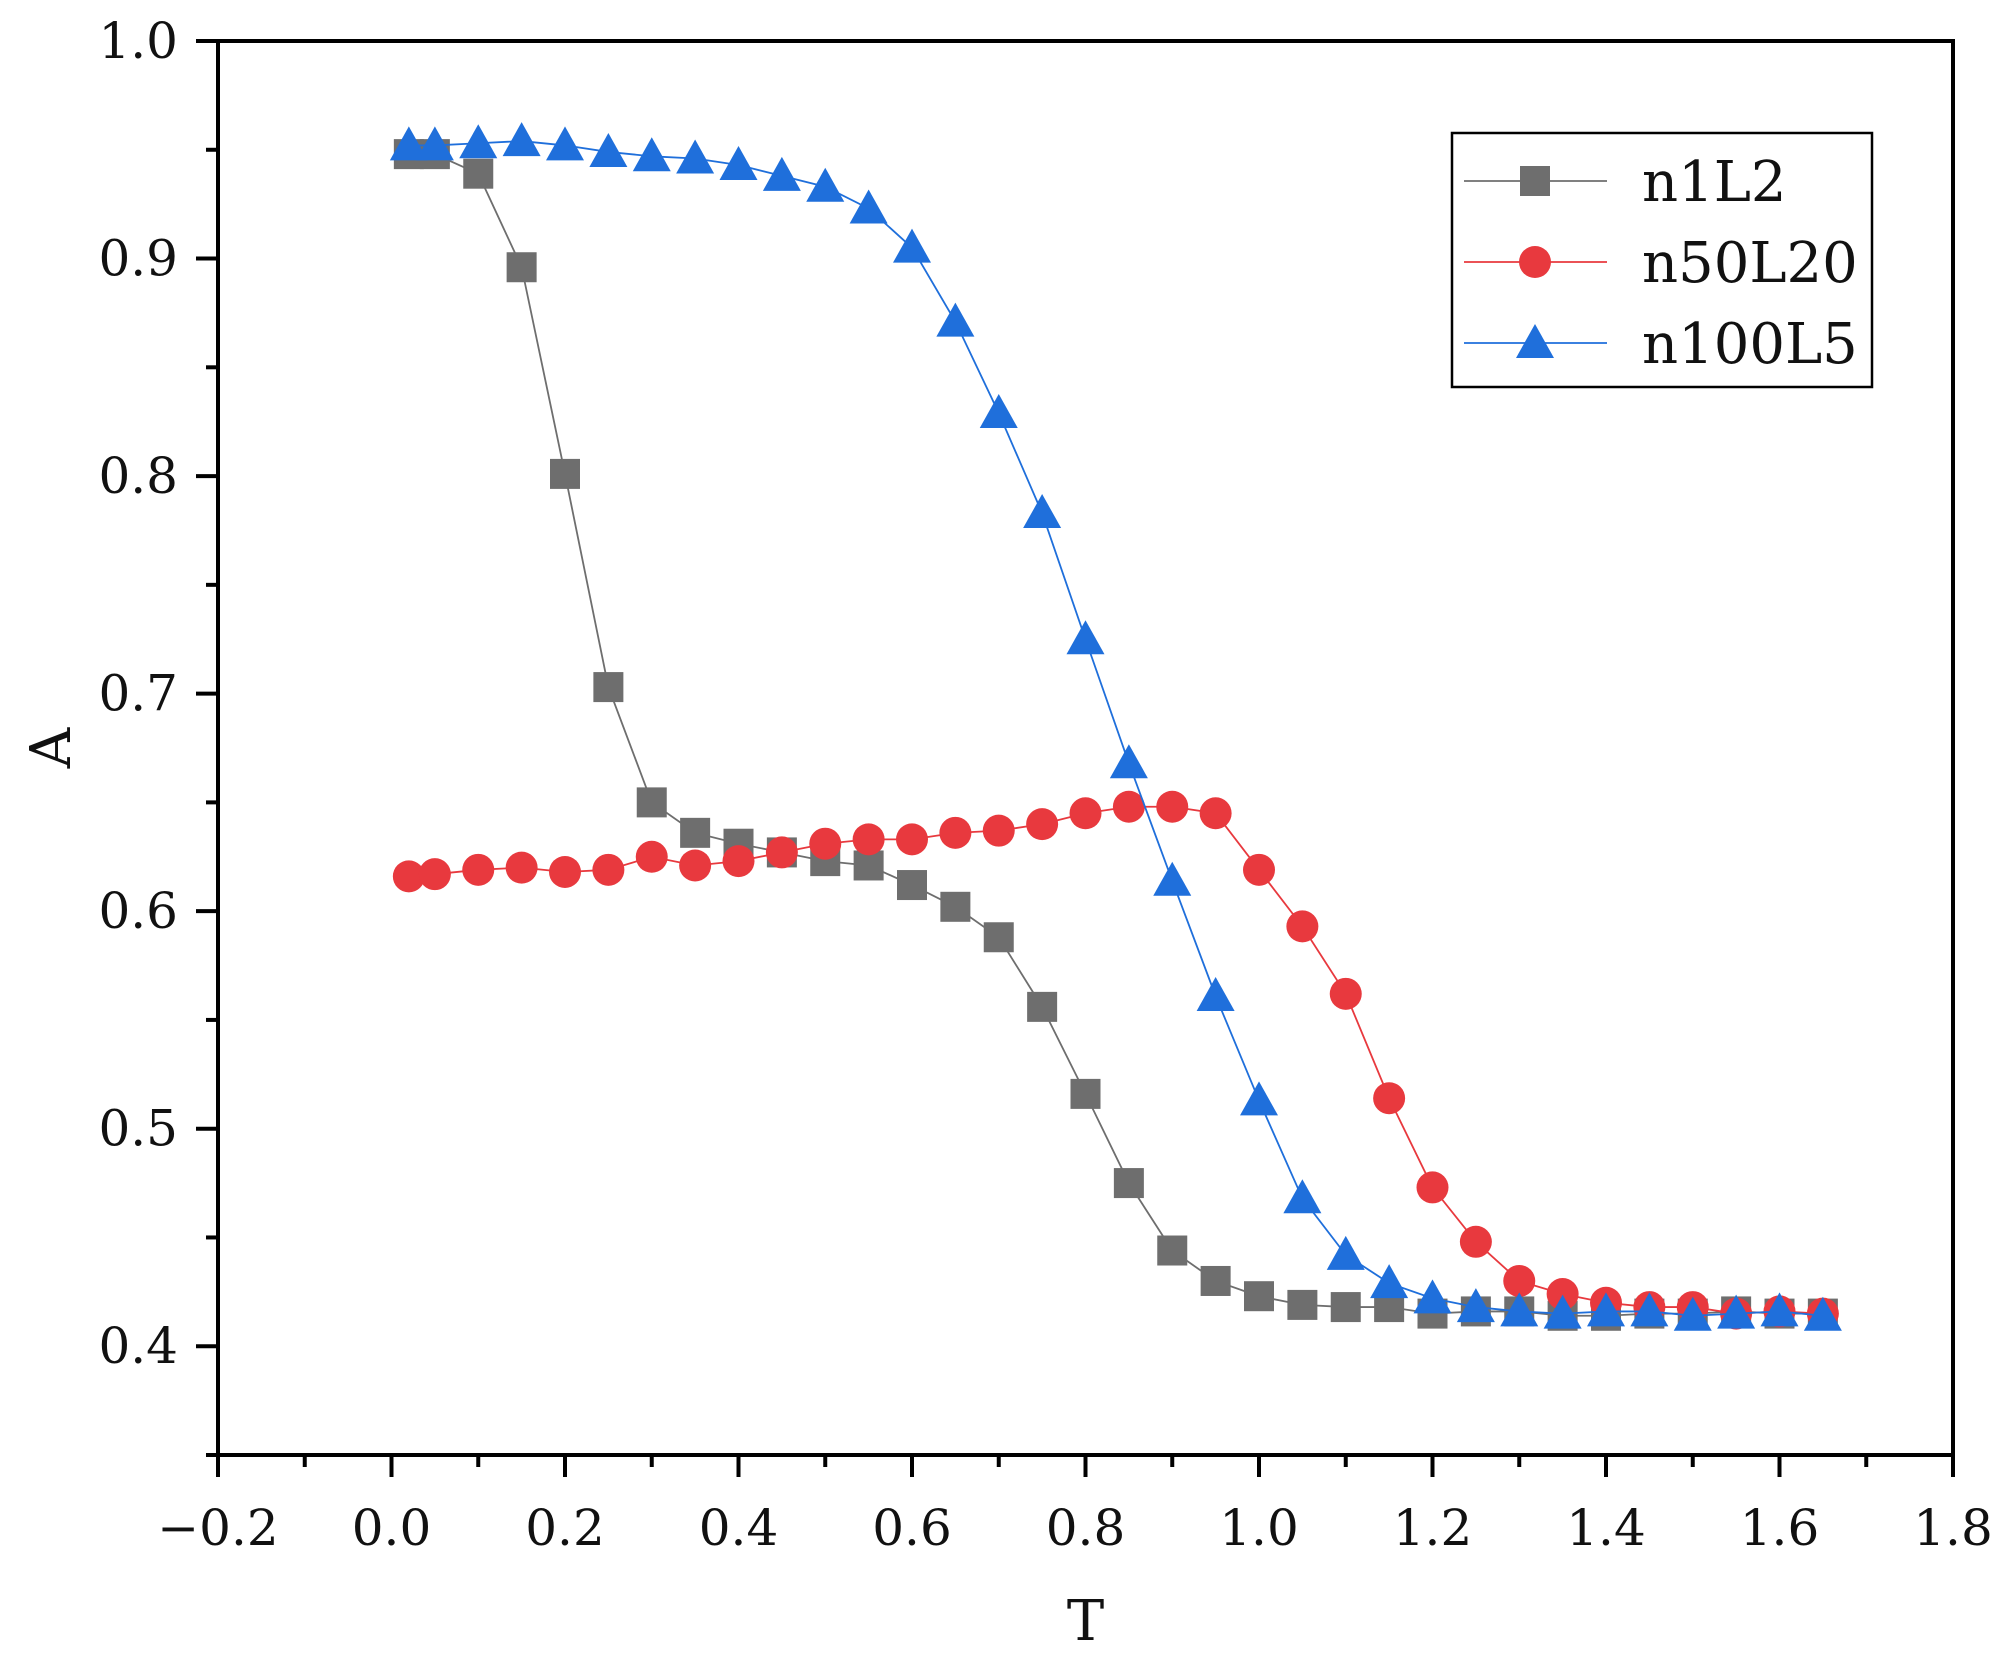 The width and height of the screenshot is (1999, 1655). I want to click on x-tick-label: 1.0, so click(1259, 1528).